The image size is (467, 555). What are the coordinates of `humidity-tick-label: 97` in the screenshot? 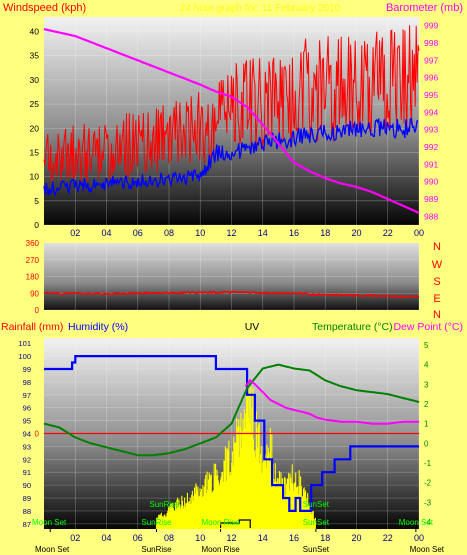 It's located at (27, 395).